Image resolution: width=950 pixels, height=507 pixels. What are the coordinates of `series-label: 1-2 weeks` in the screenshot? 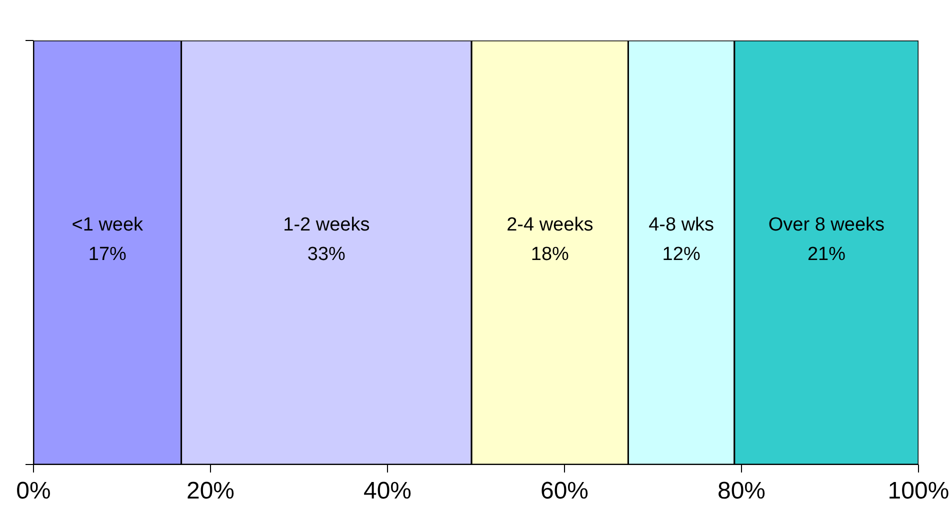 It's located at (326, 225).